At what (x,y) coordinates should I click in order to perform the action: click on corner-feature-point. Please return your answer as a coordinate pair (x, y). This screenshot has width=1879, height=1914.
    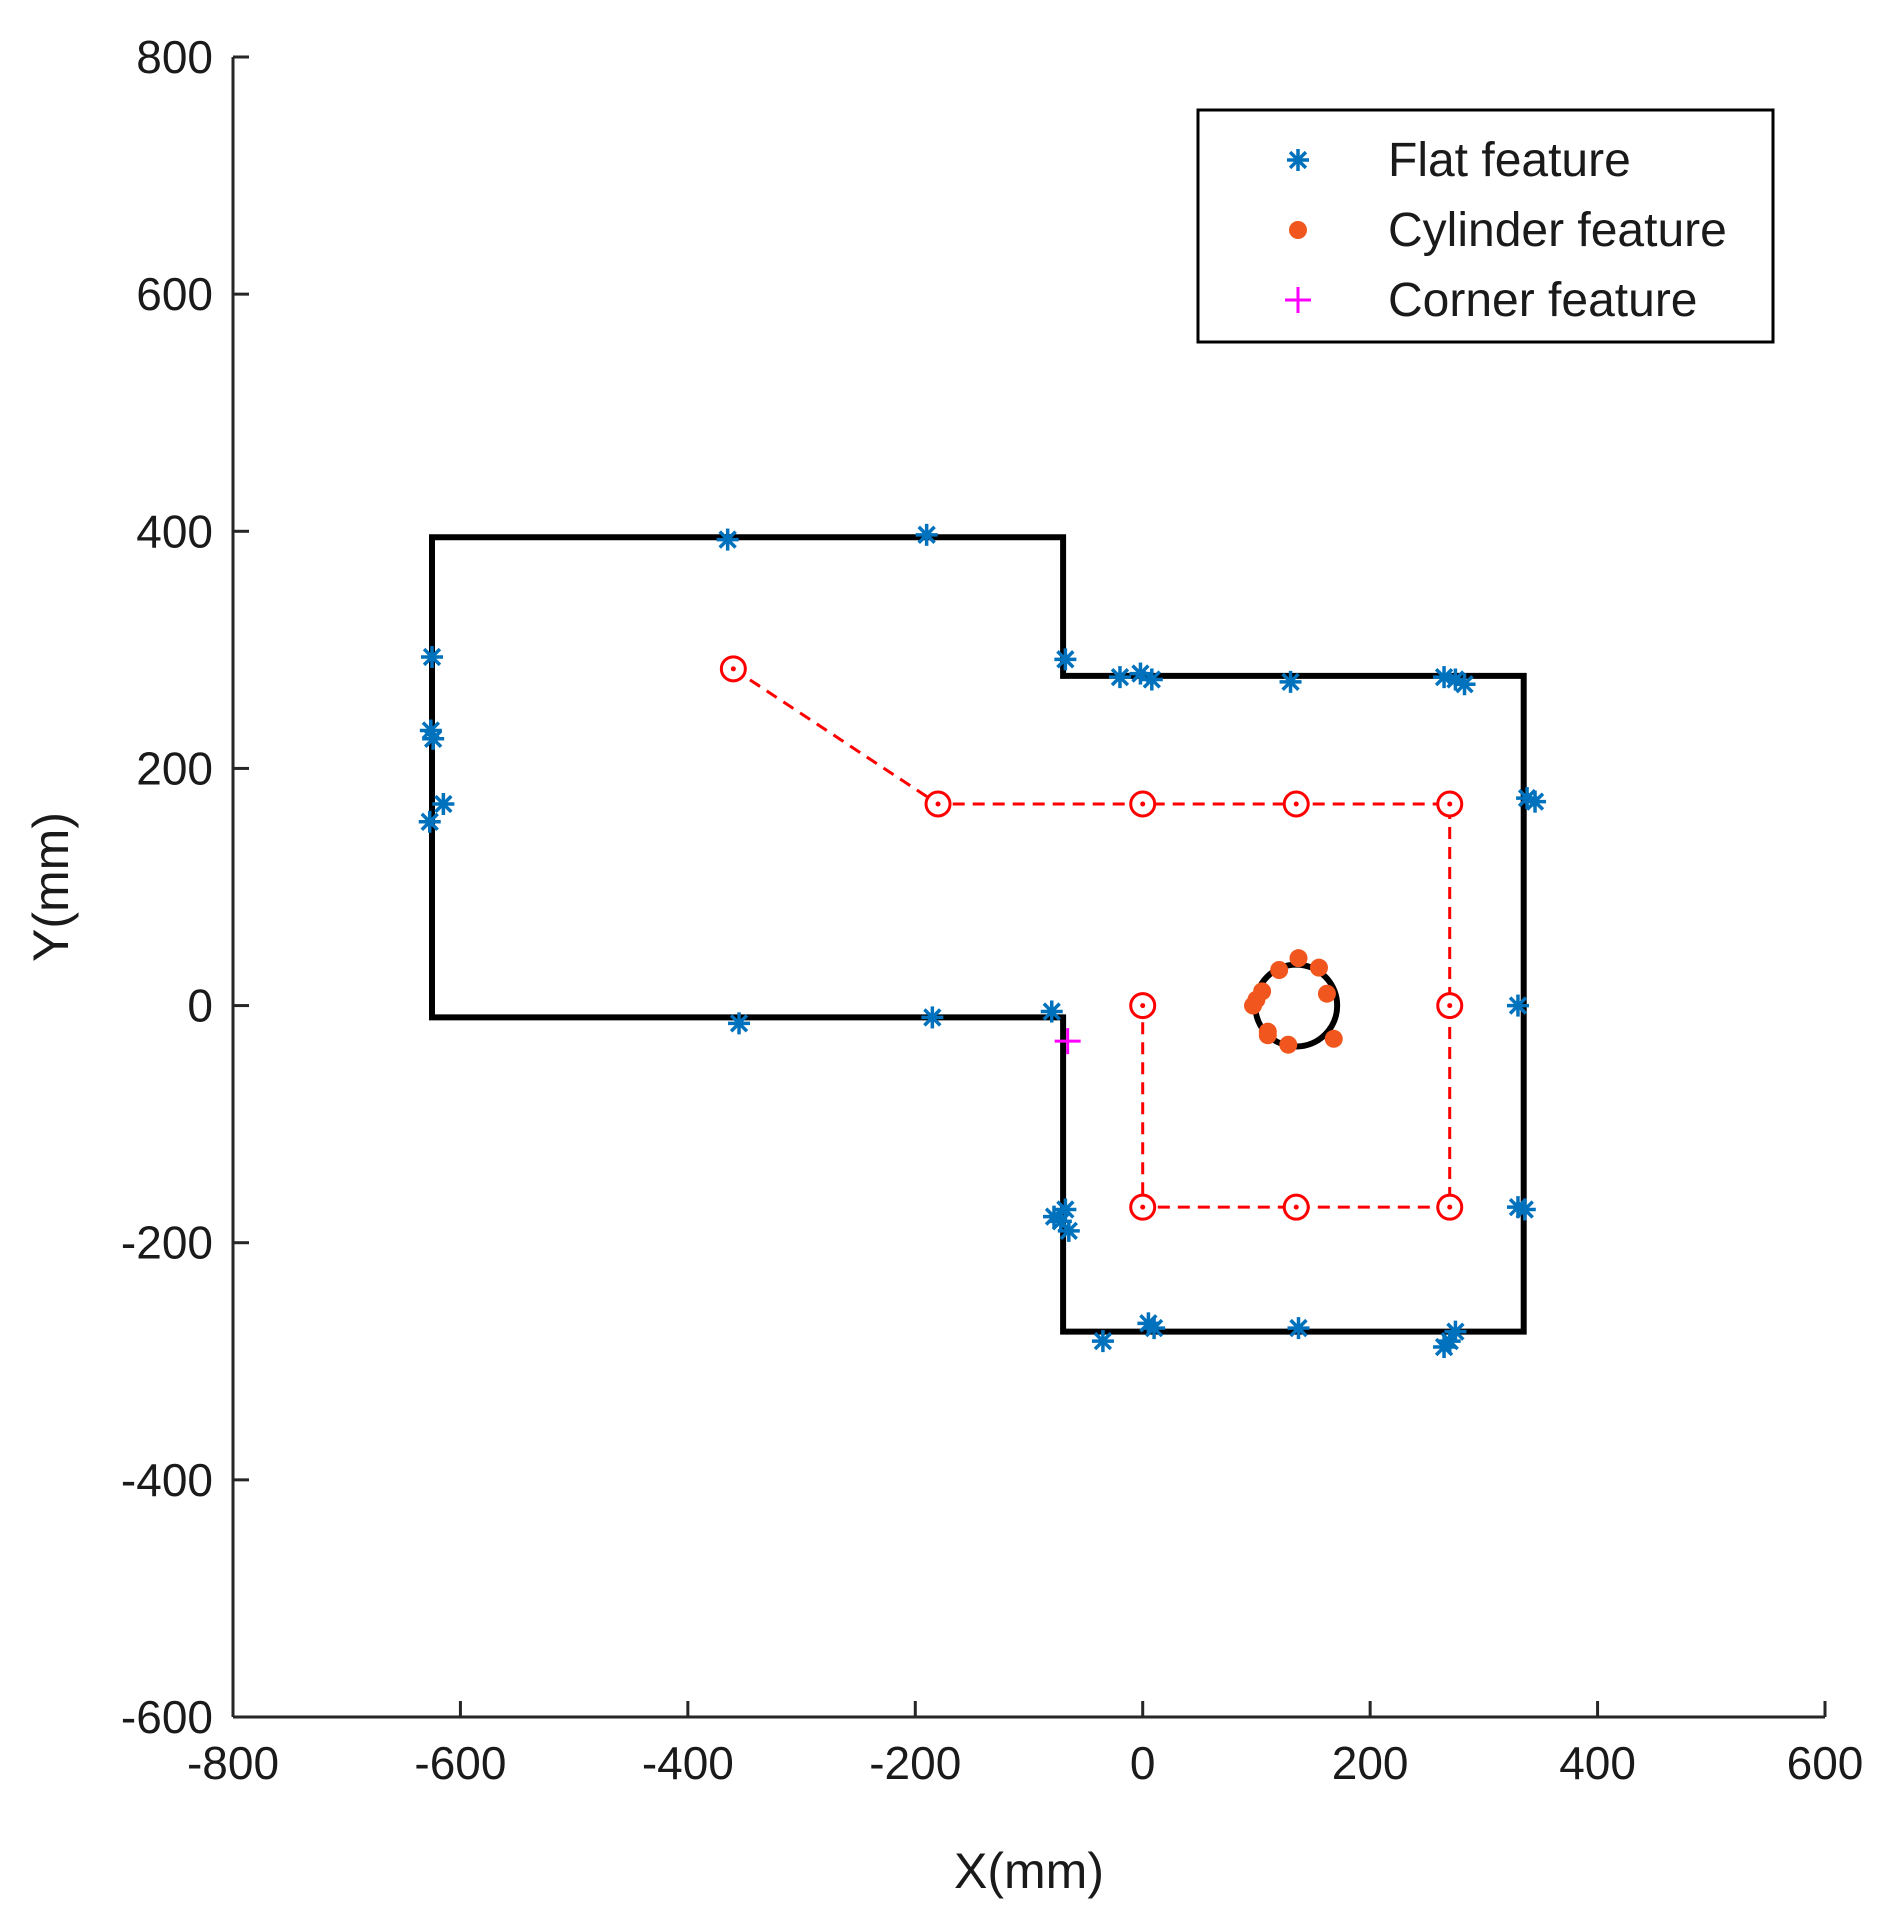
    Looking at the image, I should click on (1067, 1041).